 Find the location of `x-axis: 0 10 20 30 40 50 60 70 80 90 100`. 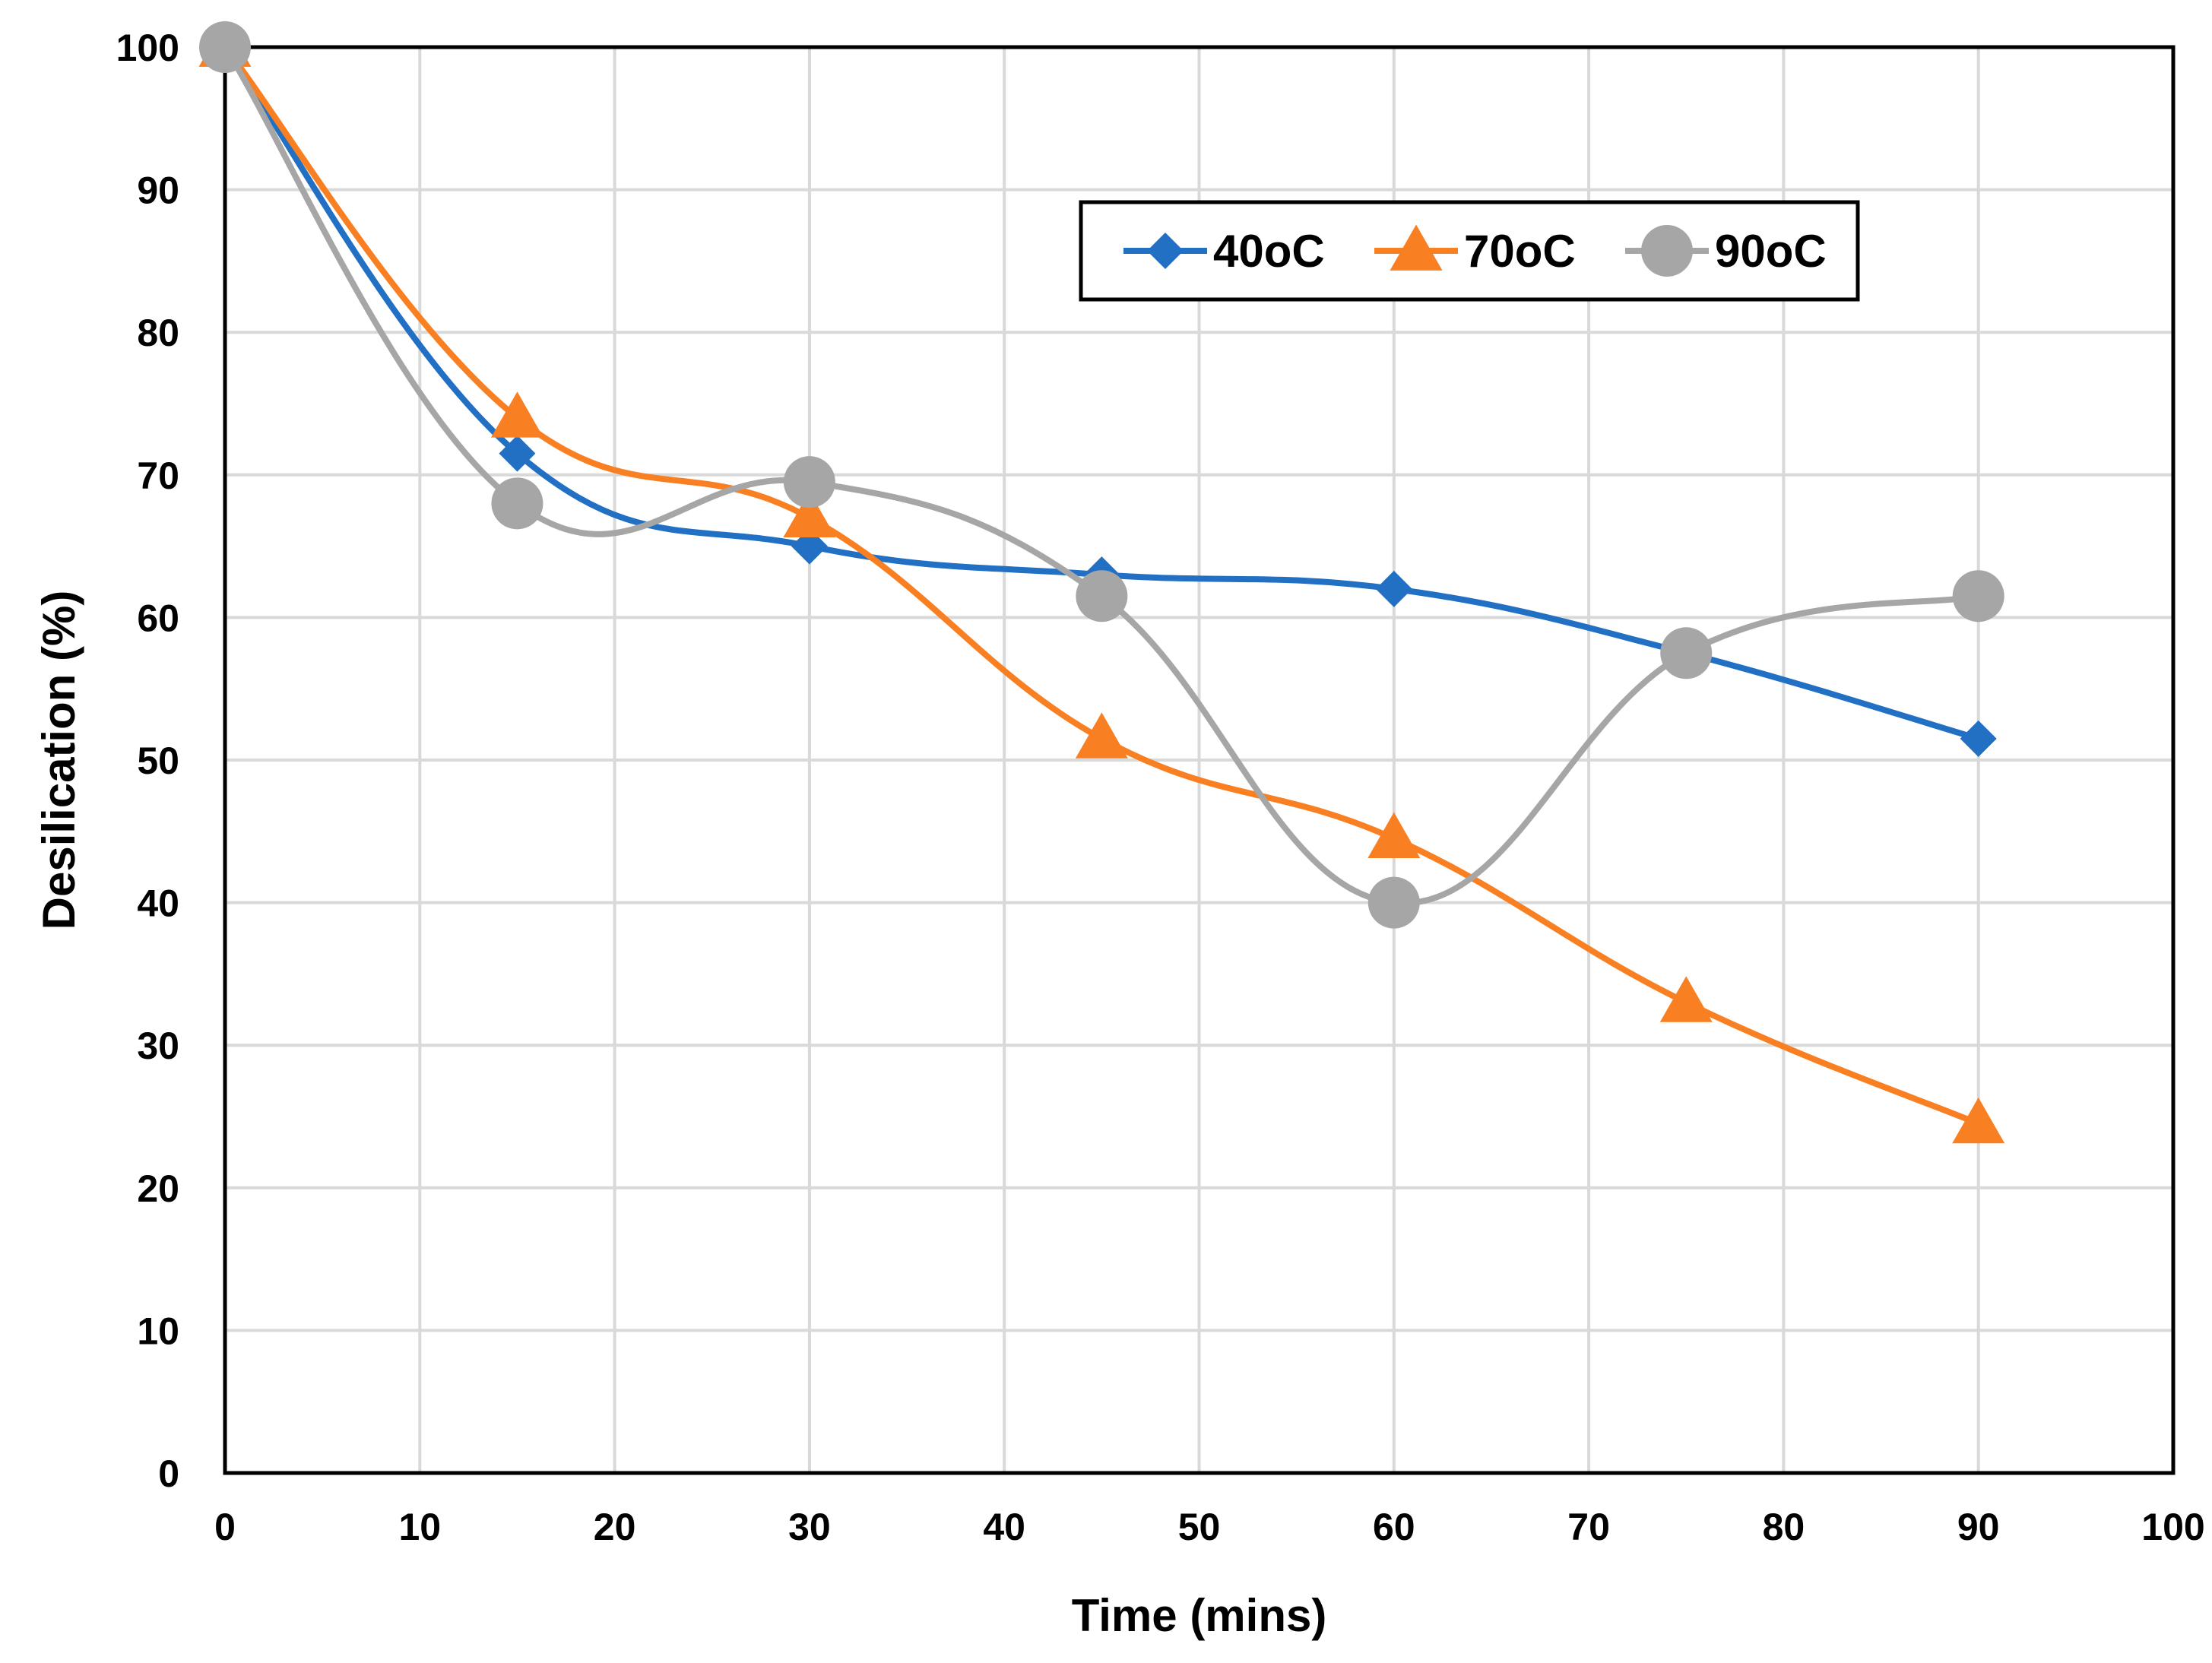

x-axis: 0 10 20 30 40 50 60 70 80 90 100 is located at coordinates (1209, 1527).